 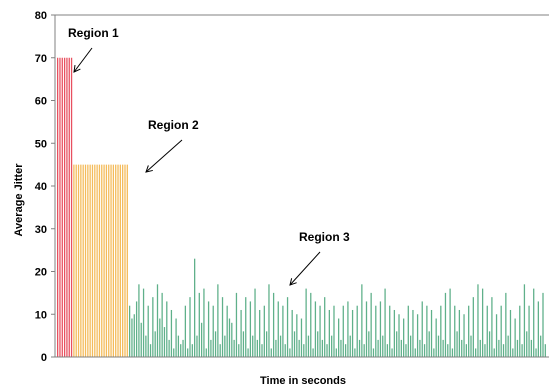 What do you see at coordinates (164, 156) in the screenshot?
I see `region-2-arrow` at bounding box center [164, 156].